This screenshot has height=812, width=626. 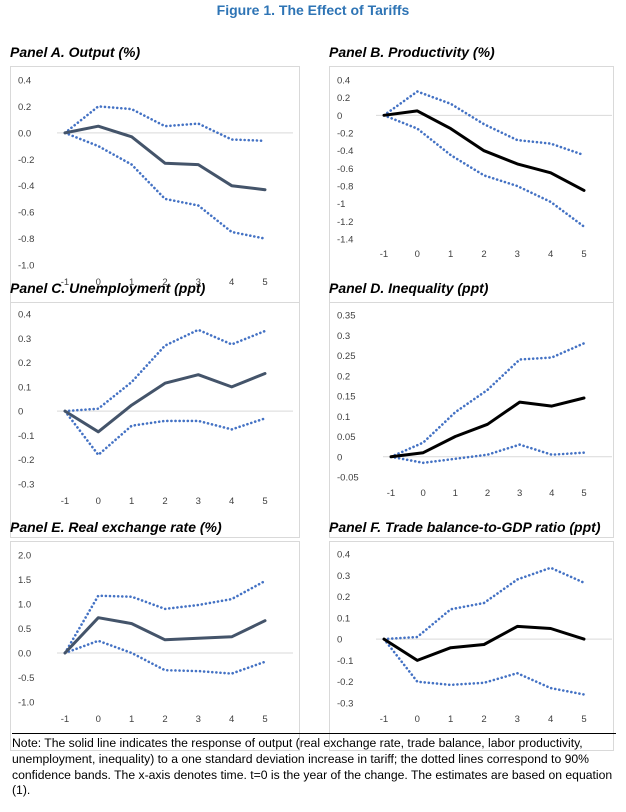 What do you see at coordinates (550, 254) in the screenshot?
I see `panel-b-x-tick-label: 4` at bounding box center [550, 254].